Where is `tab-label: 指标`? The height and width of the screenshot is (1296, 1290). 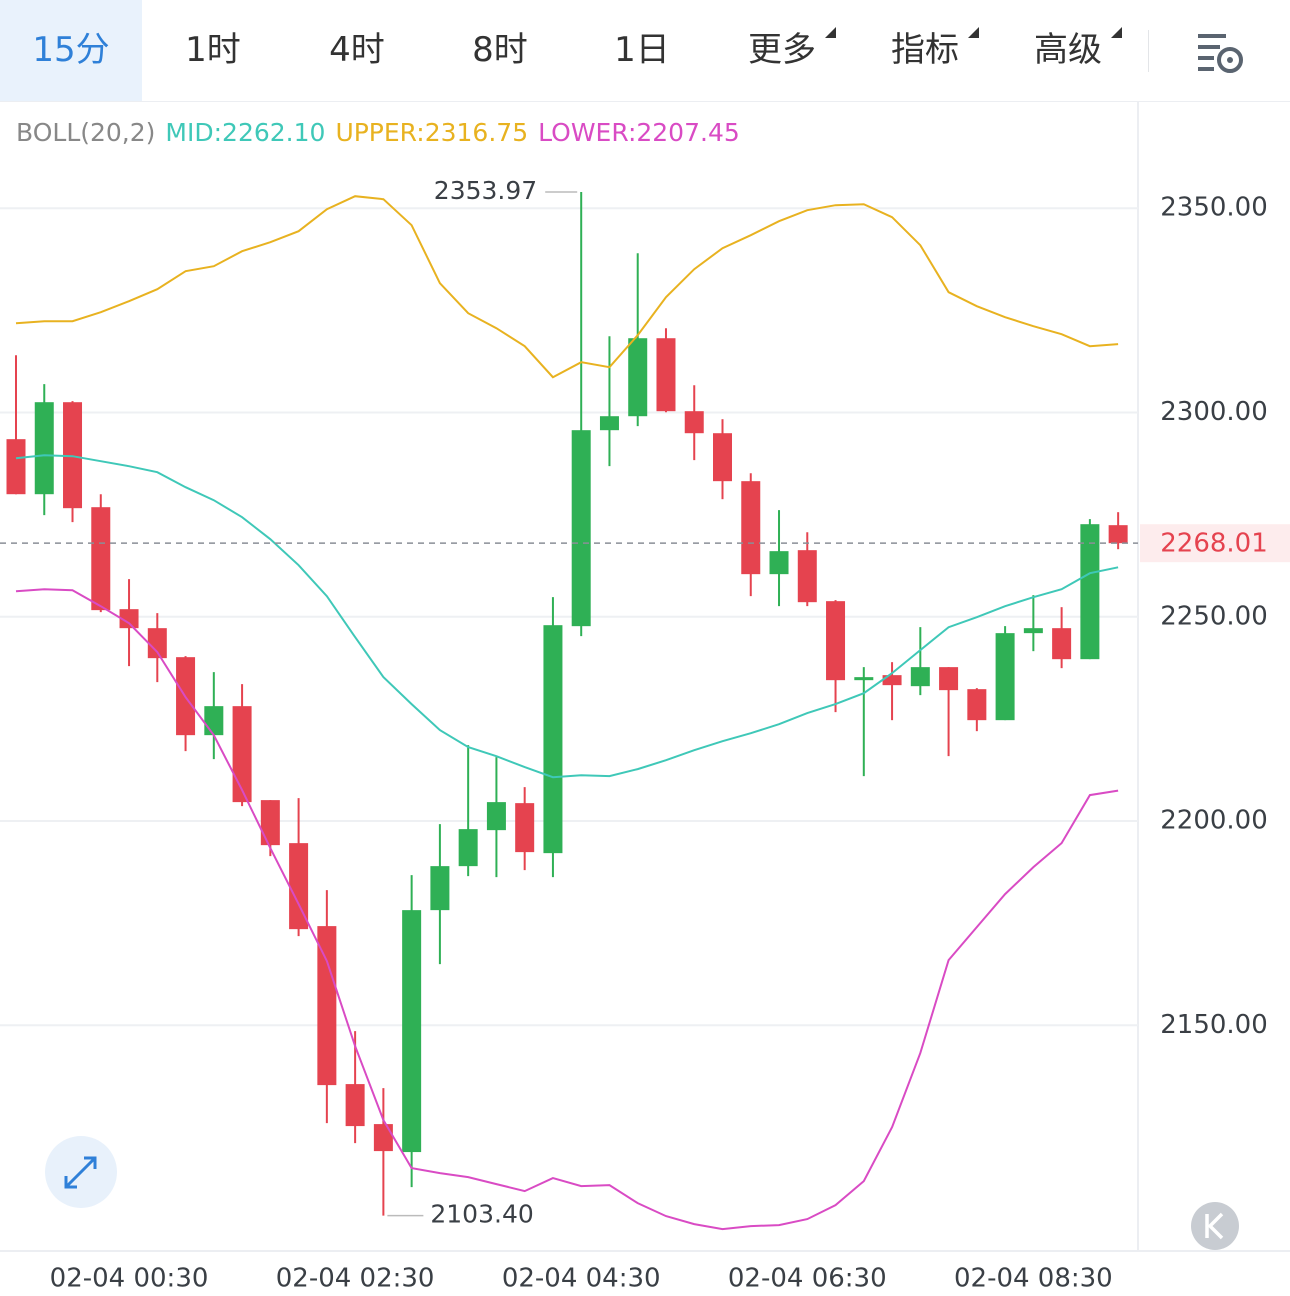
tab-label: 指标 is located at coordinates (935, 48).